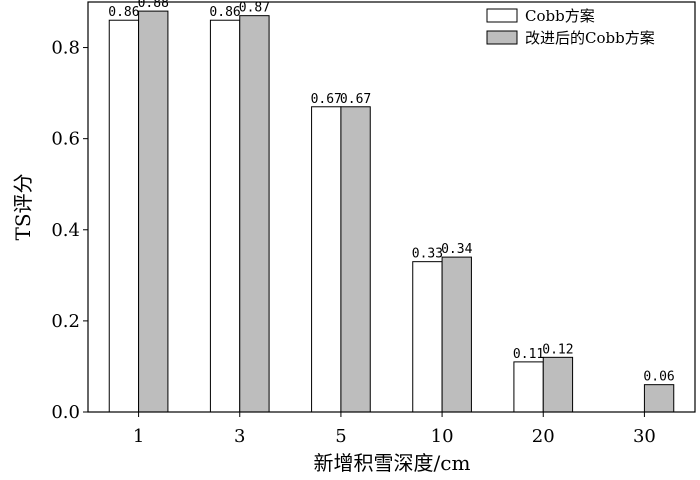  What do you see at coordinates (442, 436) in the screenshot?
I see `x-tick-label: 10` at bounding box center [442, 436].